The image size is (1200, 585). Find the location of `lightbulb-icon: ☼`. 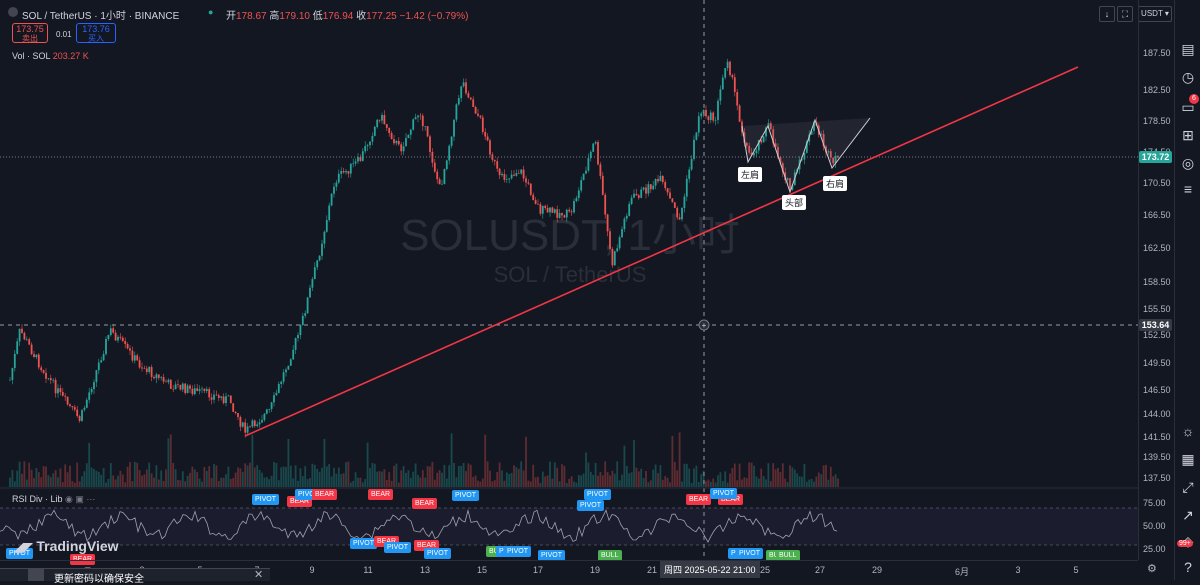

lightbulb-icon: ☼ is located at coordinates (1188, 431).